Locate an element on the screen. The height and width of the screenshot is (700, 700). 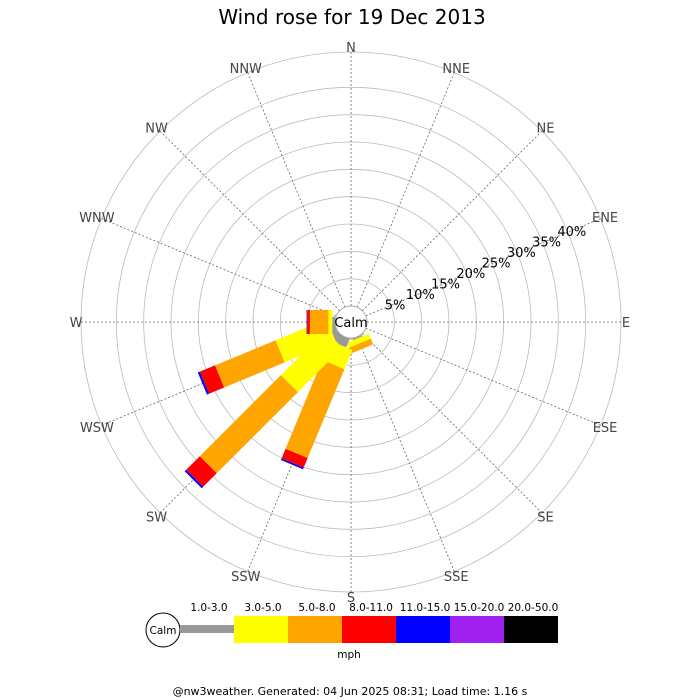
ring-label-25: 25% is located at coordinates (496, 264).